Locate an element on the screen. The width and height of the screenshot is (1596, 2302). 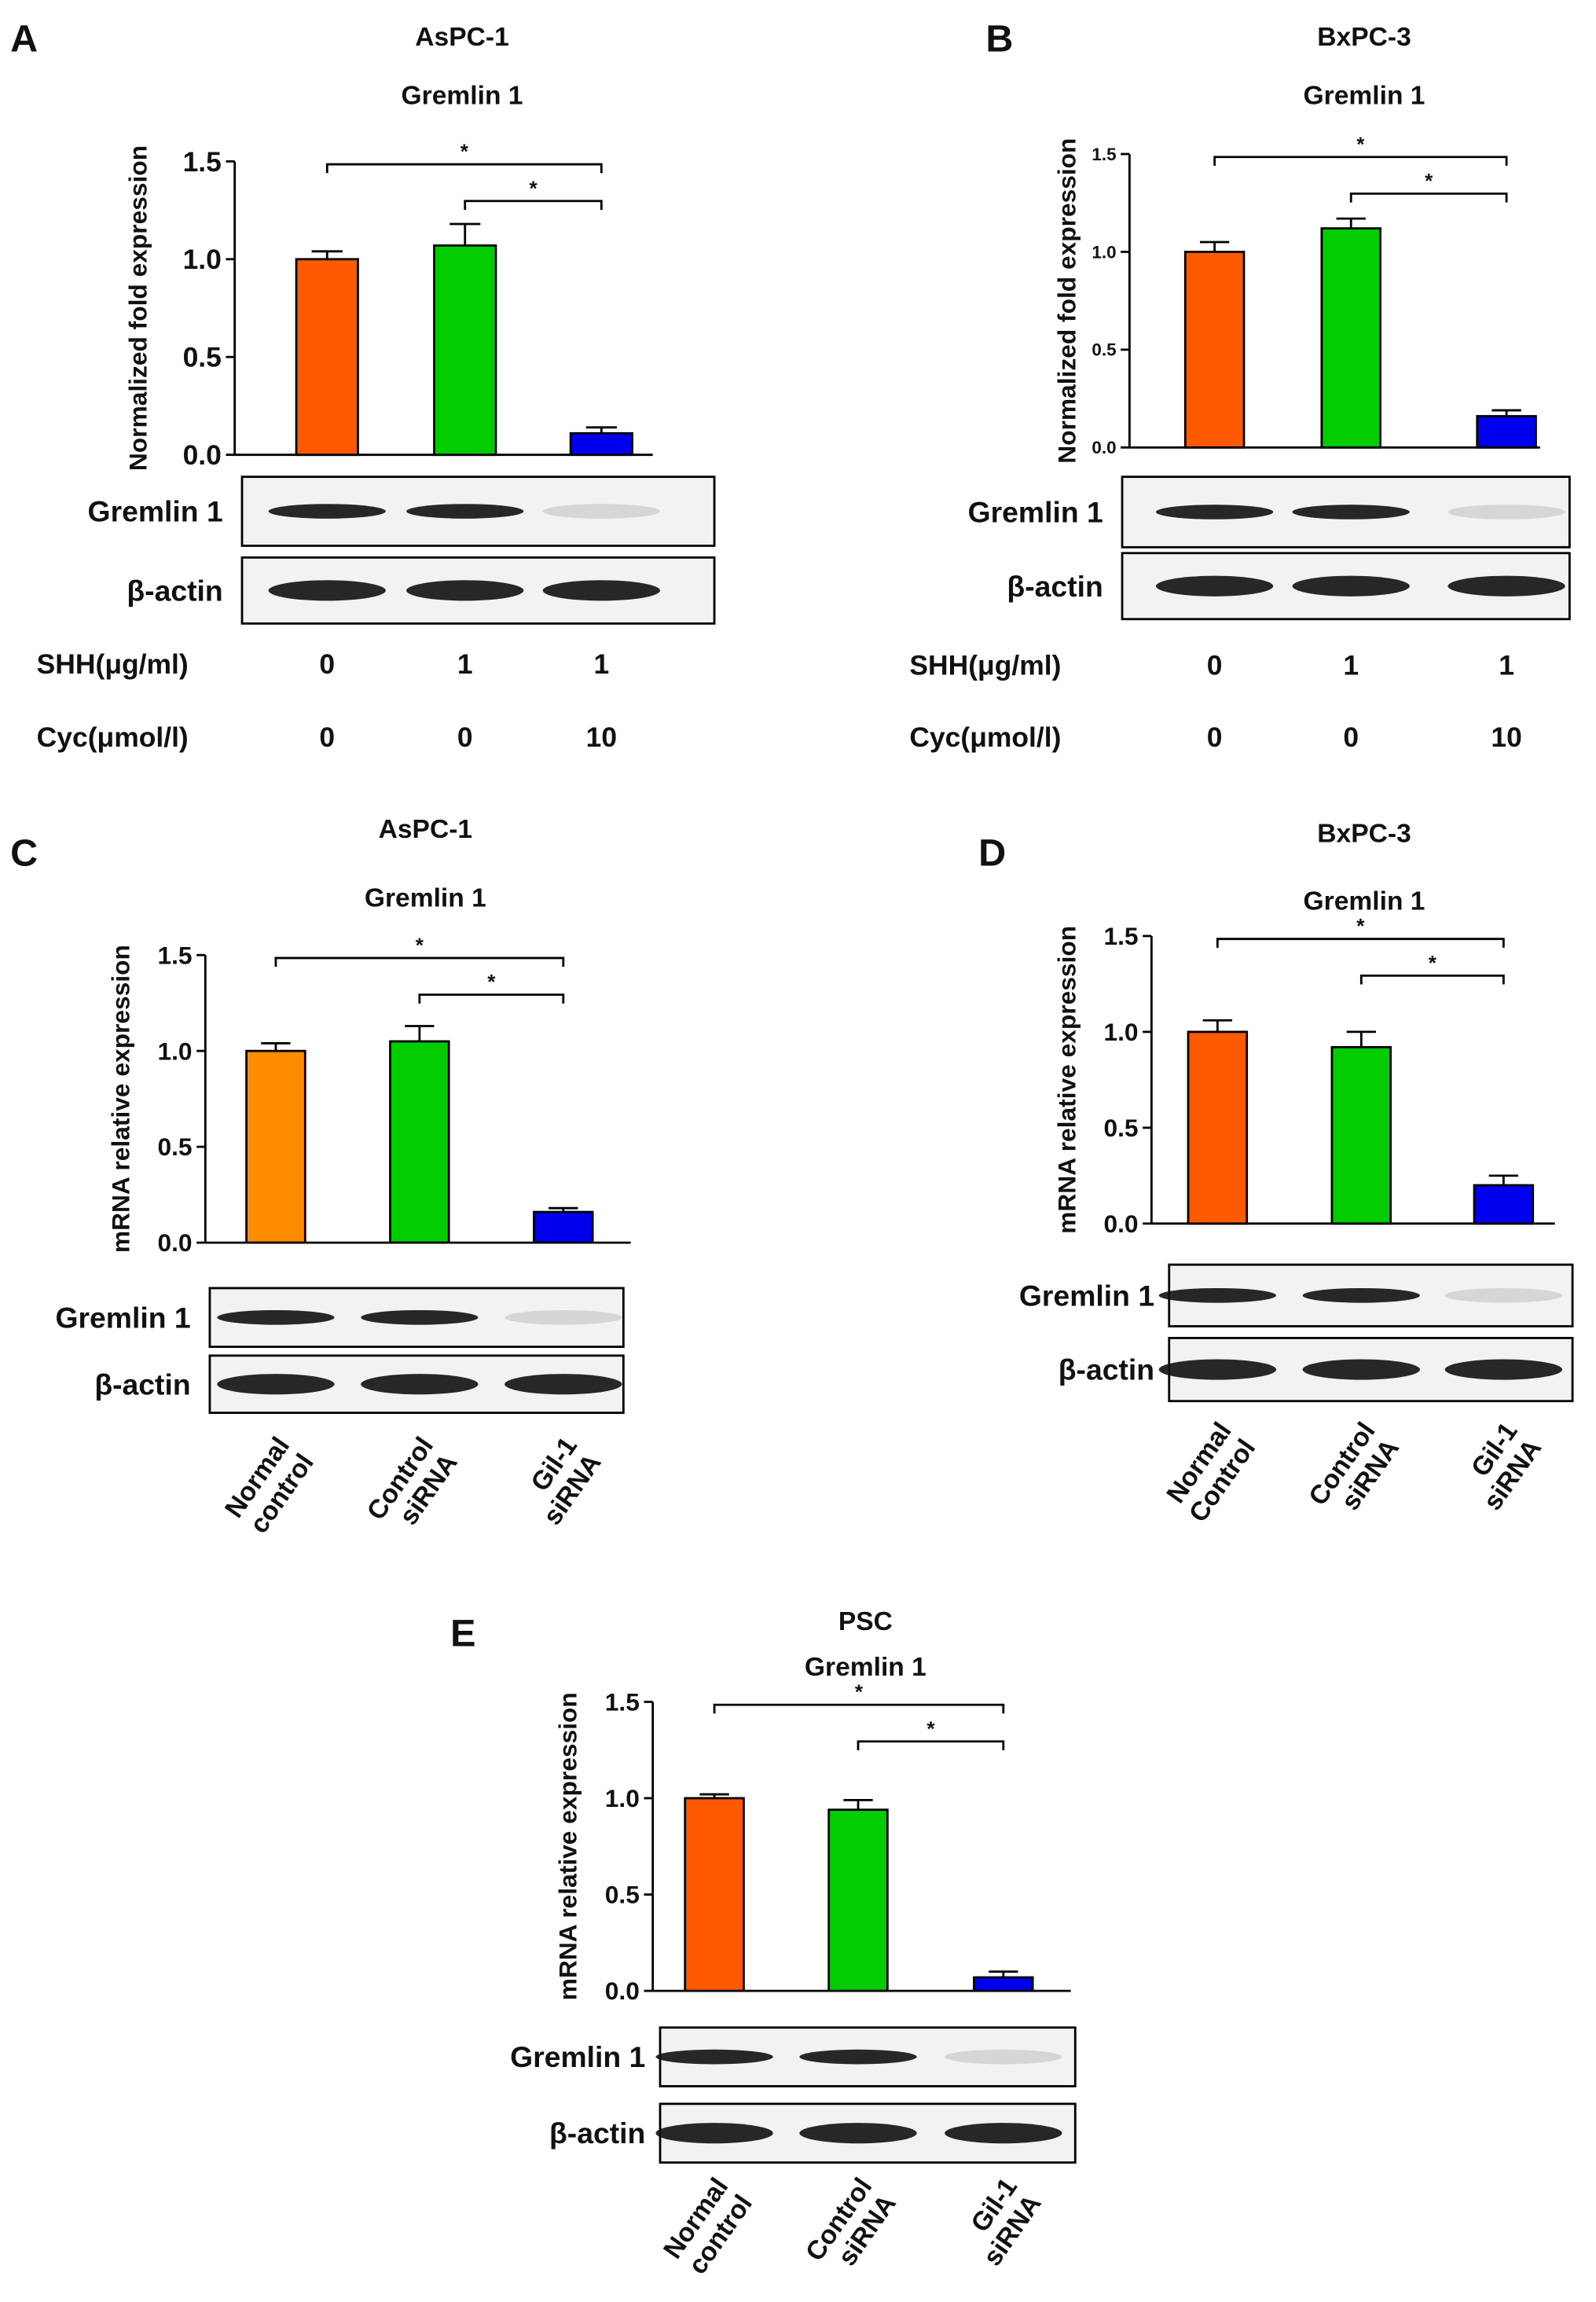
condition-value: 10 is located at coordinates (1506, 737).